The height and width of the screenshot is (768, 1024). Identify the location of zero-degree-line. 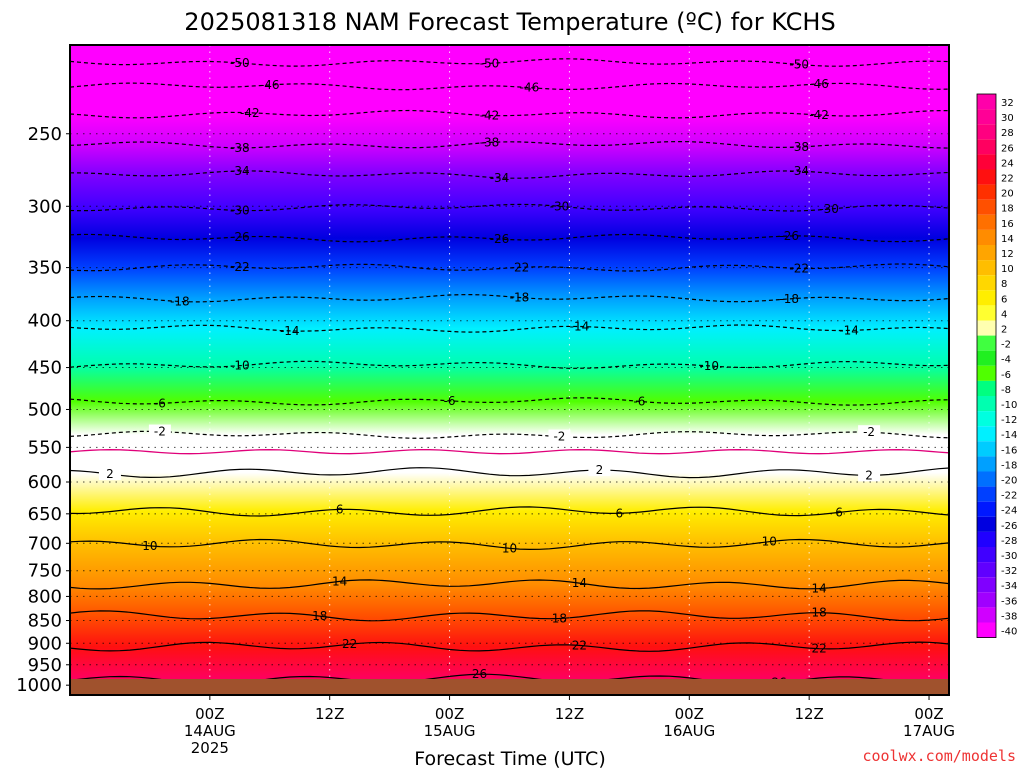
(509, 452).